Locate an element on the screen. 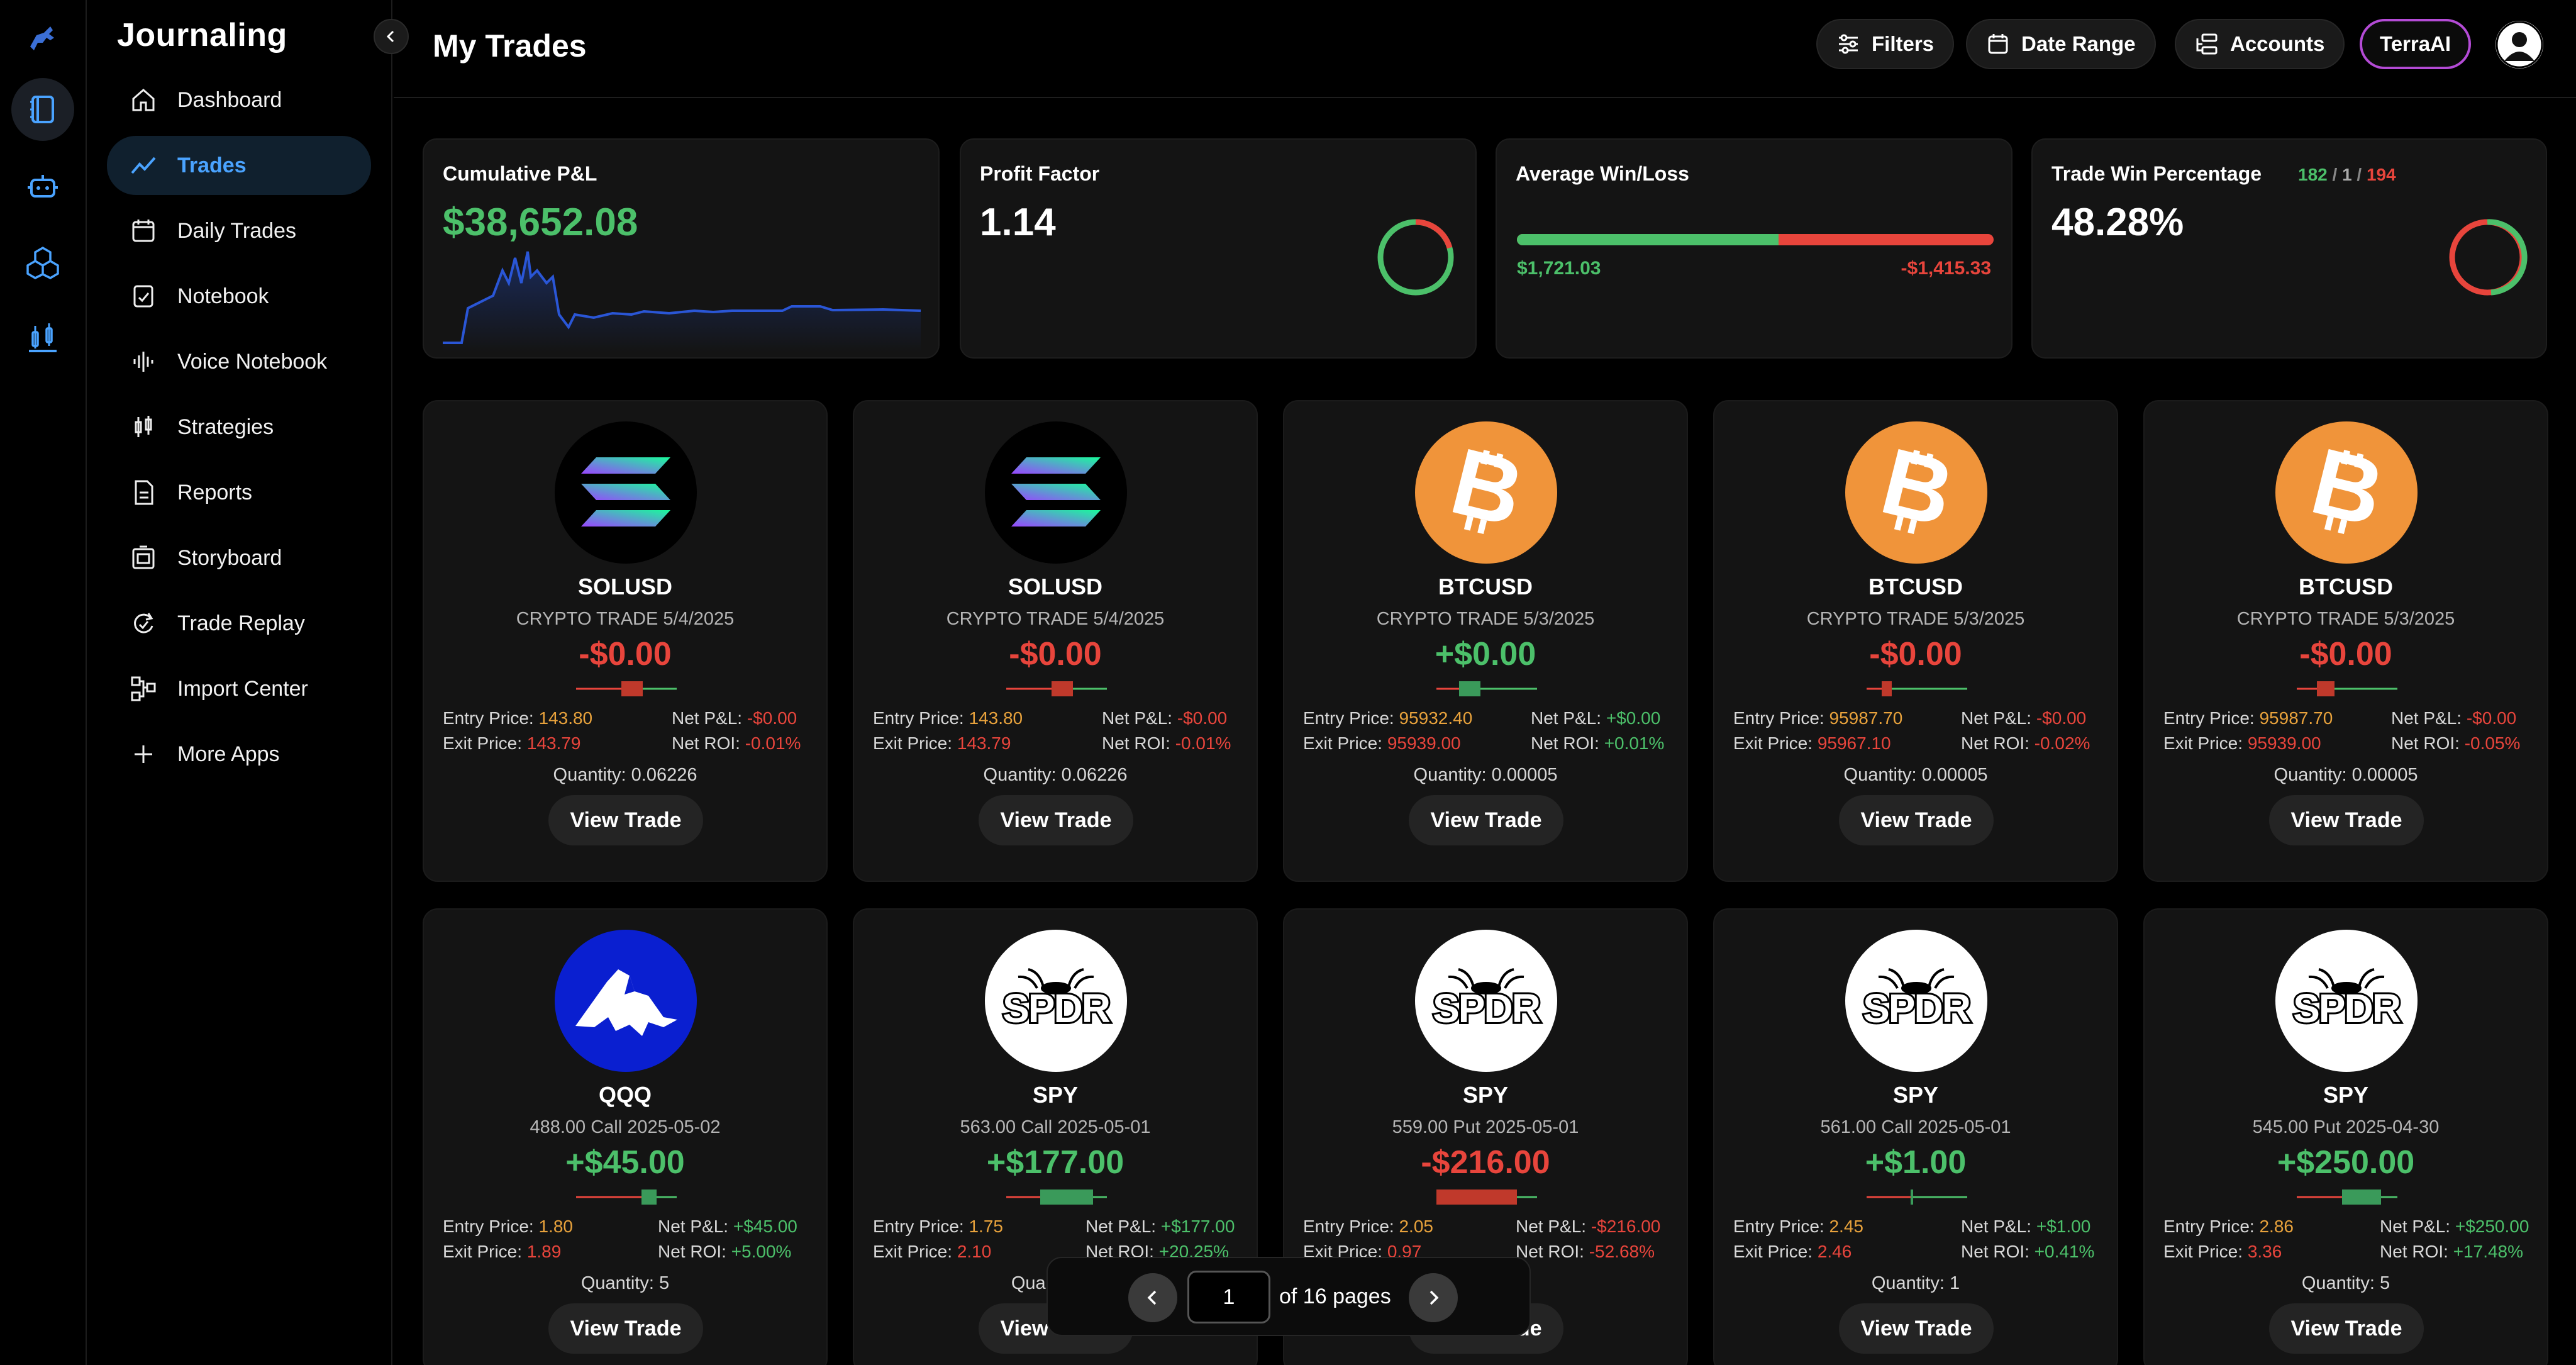 This screenshot has width=2576, height=1365. terra-ai-button: TerraAI is located at coordinates (2416, 44).